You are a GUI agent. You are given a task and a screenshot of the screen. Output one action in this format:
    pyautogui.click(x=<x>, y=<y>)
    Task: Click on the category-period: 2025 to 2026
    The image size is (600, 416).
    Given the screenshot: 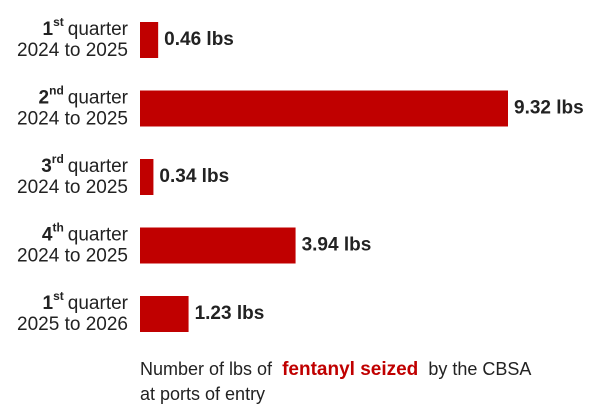 What is the action you would take?
    pyautogui.click(x=72, y=324)
    